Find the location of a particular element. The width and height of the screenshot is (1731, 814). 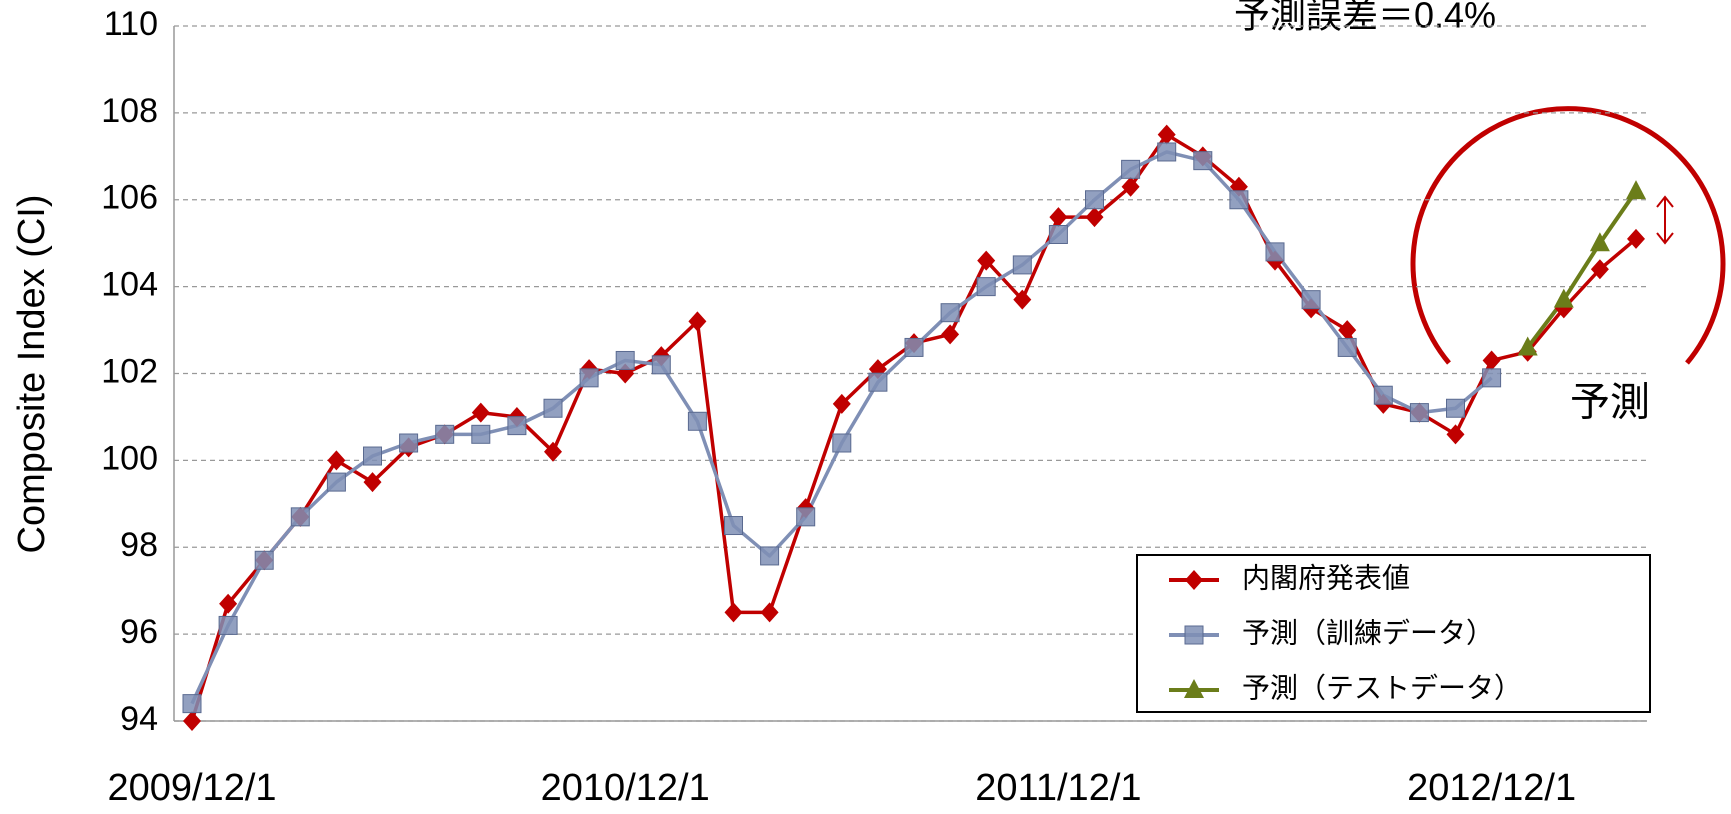

x-tick-label: 2012/12/1 is located at coordinates (1491, 788).